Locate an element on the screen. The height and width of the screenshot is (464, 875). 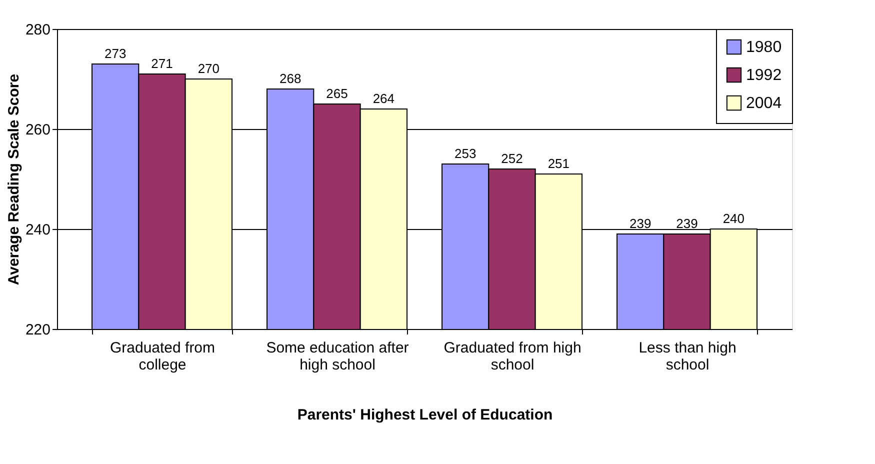
x-tick-label: Graduated from college is located at coordinates (163, 357).